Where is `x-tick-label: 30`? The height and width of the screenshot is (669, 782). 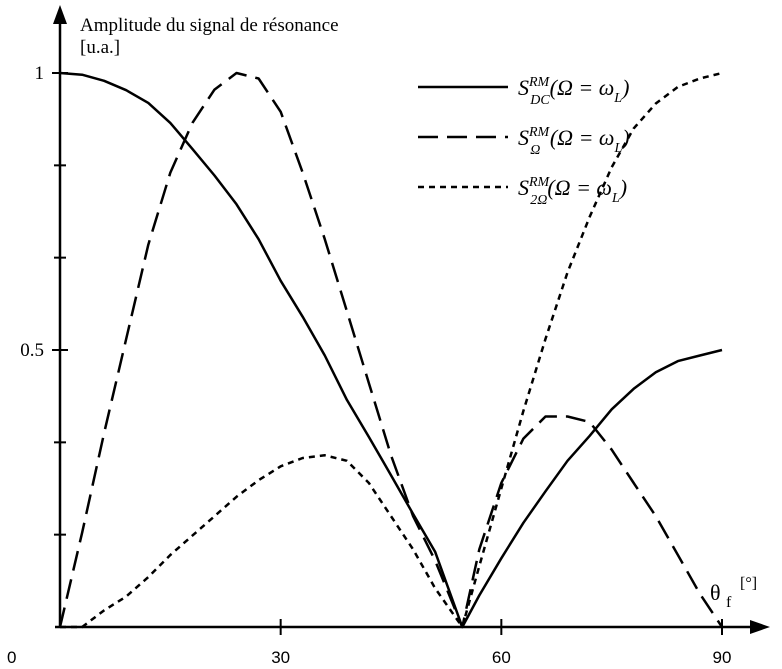
x-tick-label: 30 is located at coordinates (280, 657).